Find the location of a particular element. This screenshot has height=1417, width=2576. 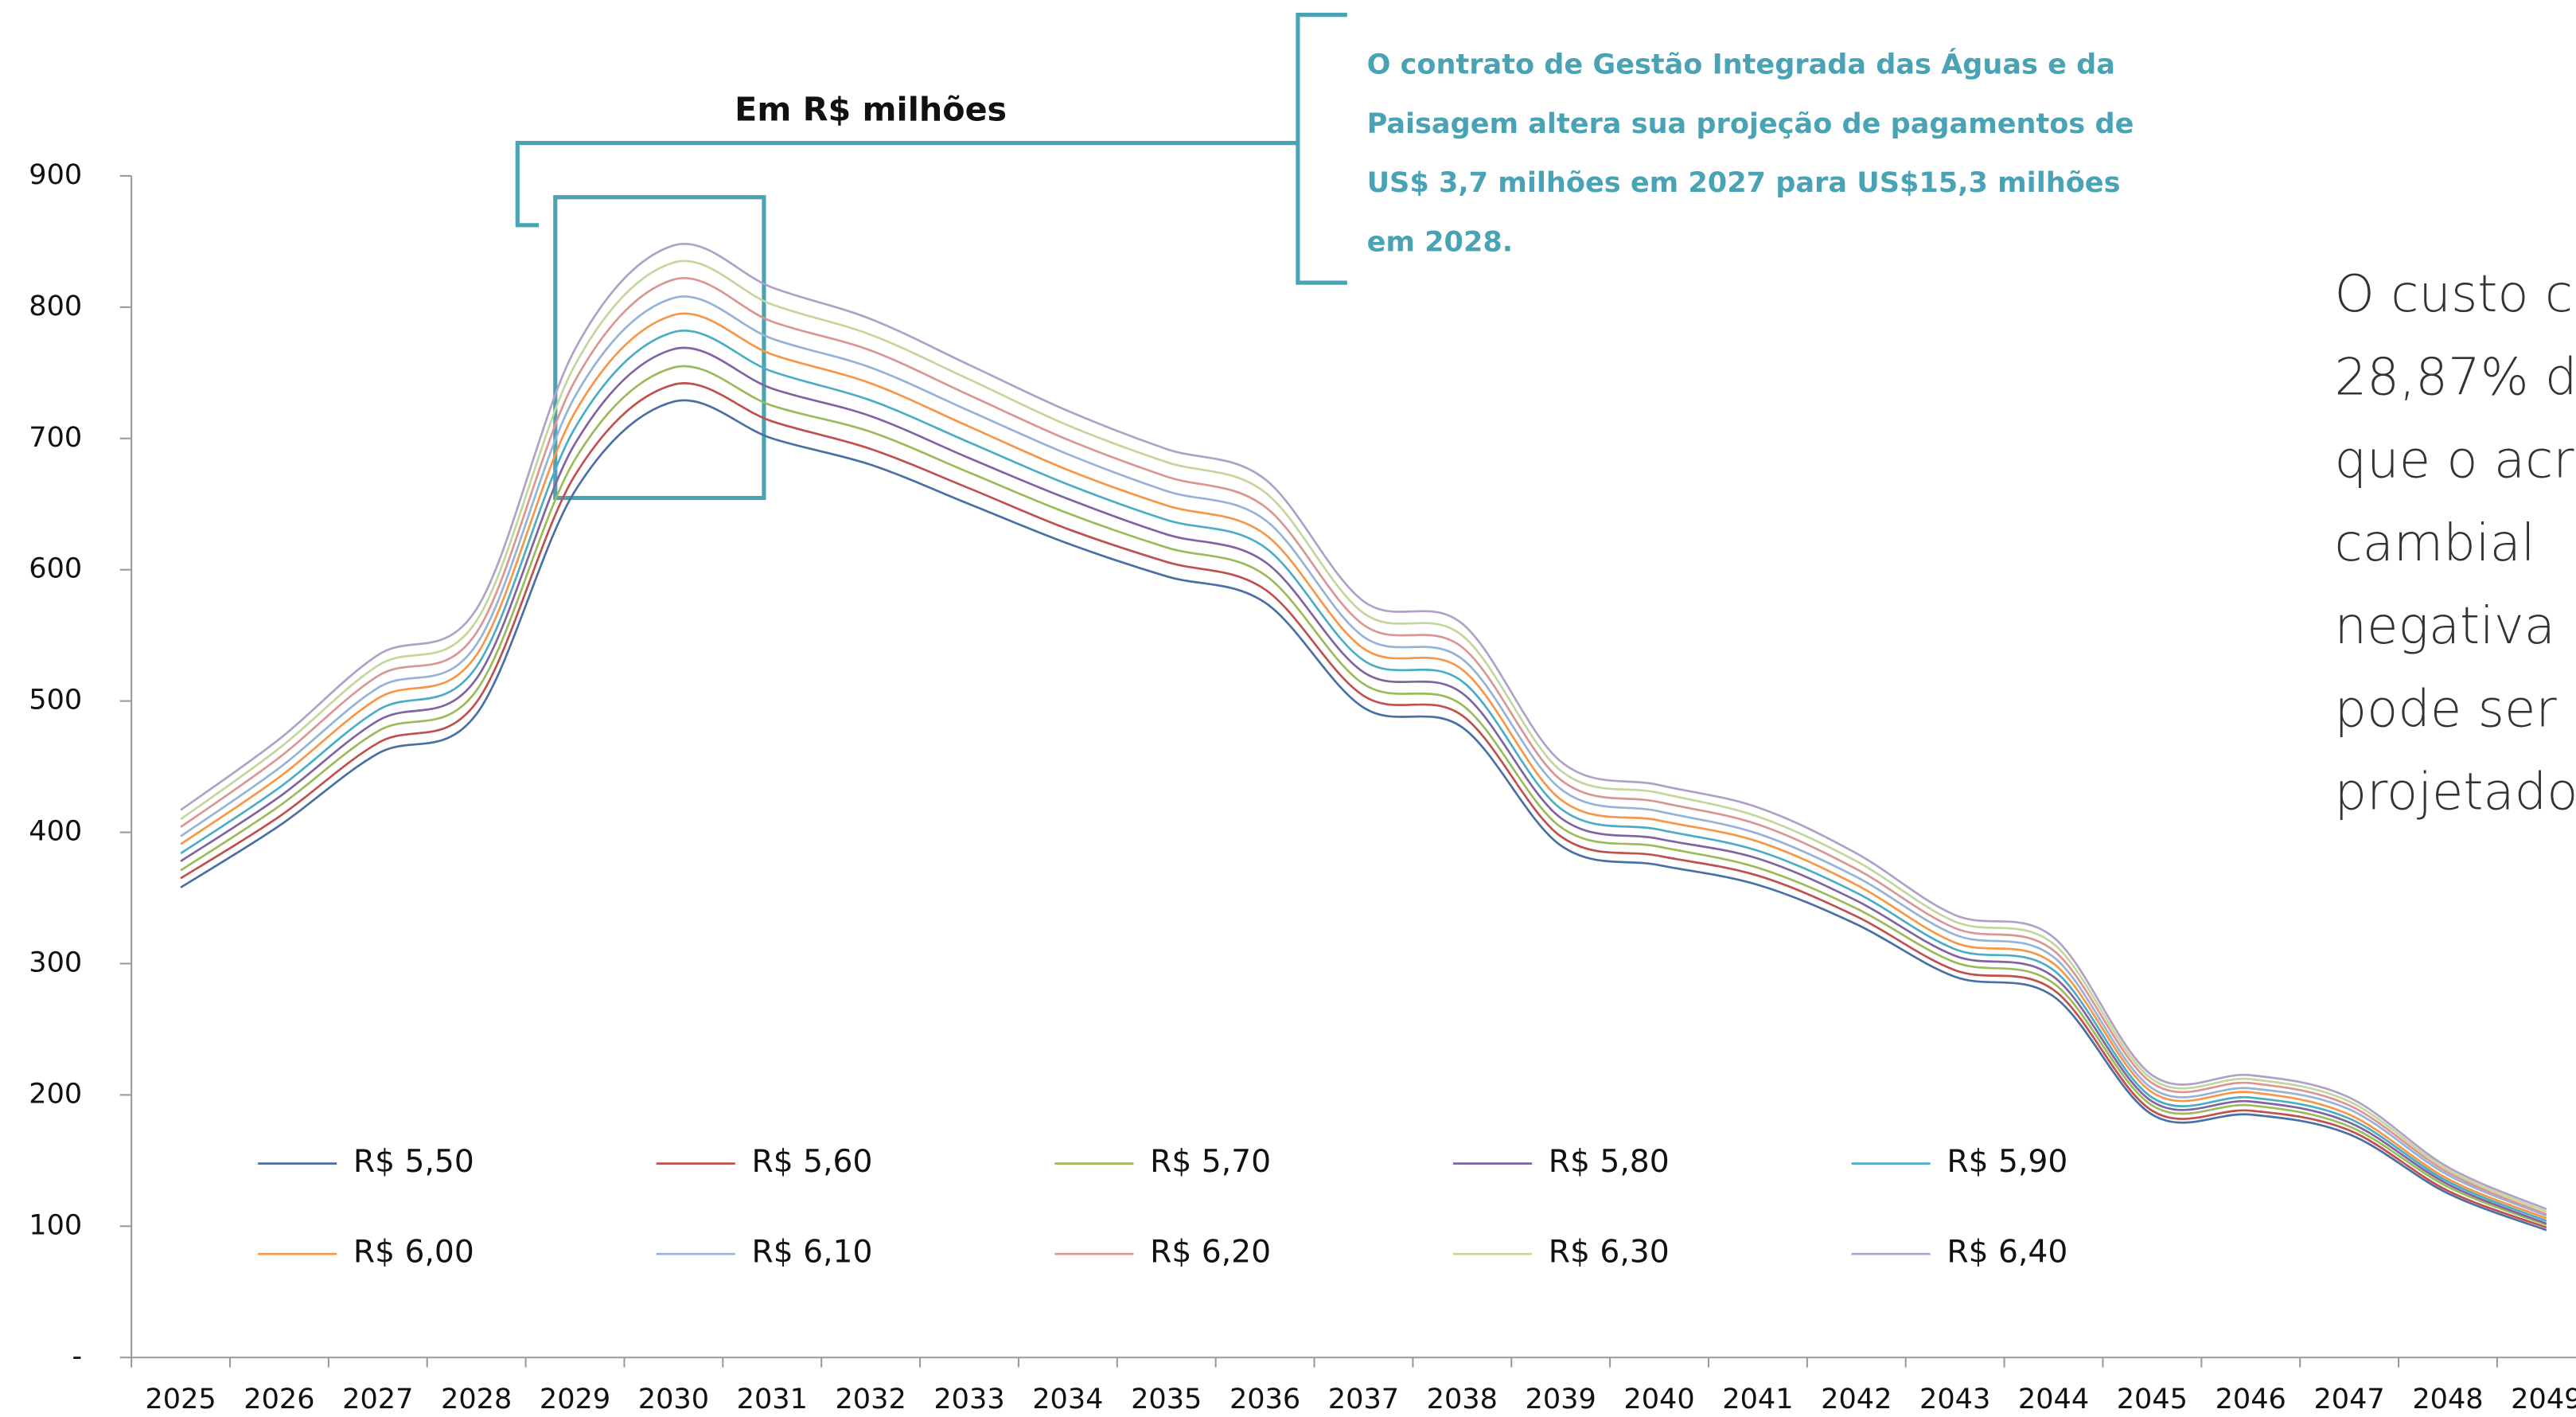

x-tick-label: 2043 is located at coordinates (1954, 1399).